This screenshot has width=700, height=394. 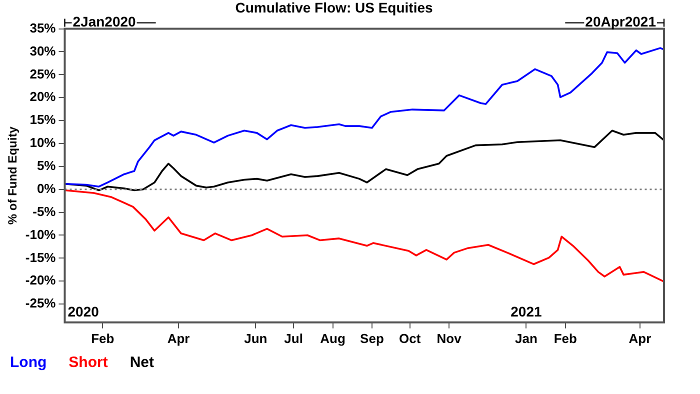 I want to click on annotation: 2Jan2020, so click(x=104, y=22).